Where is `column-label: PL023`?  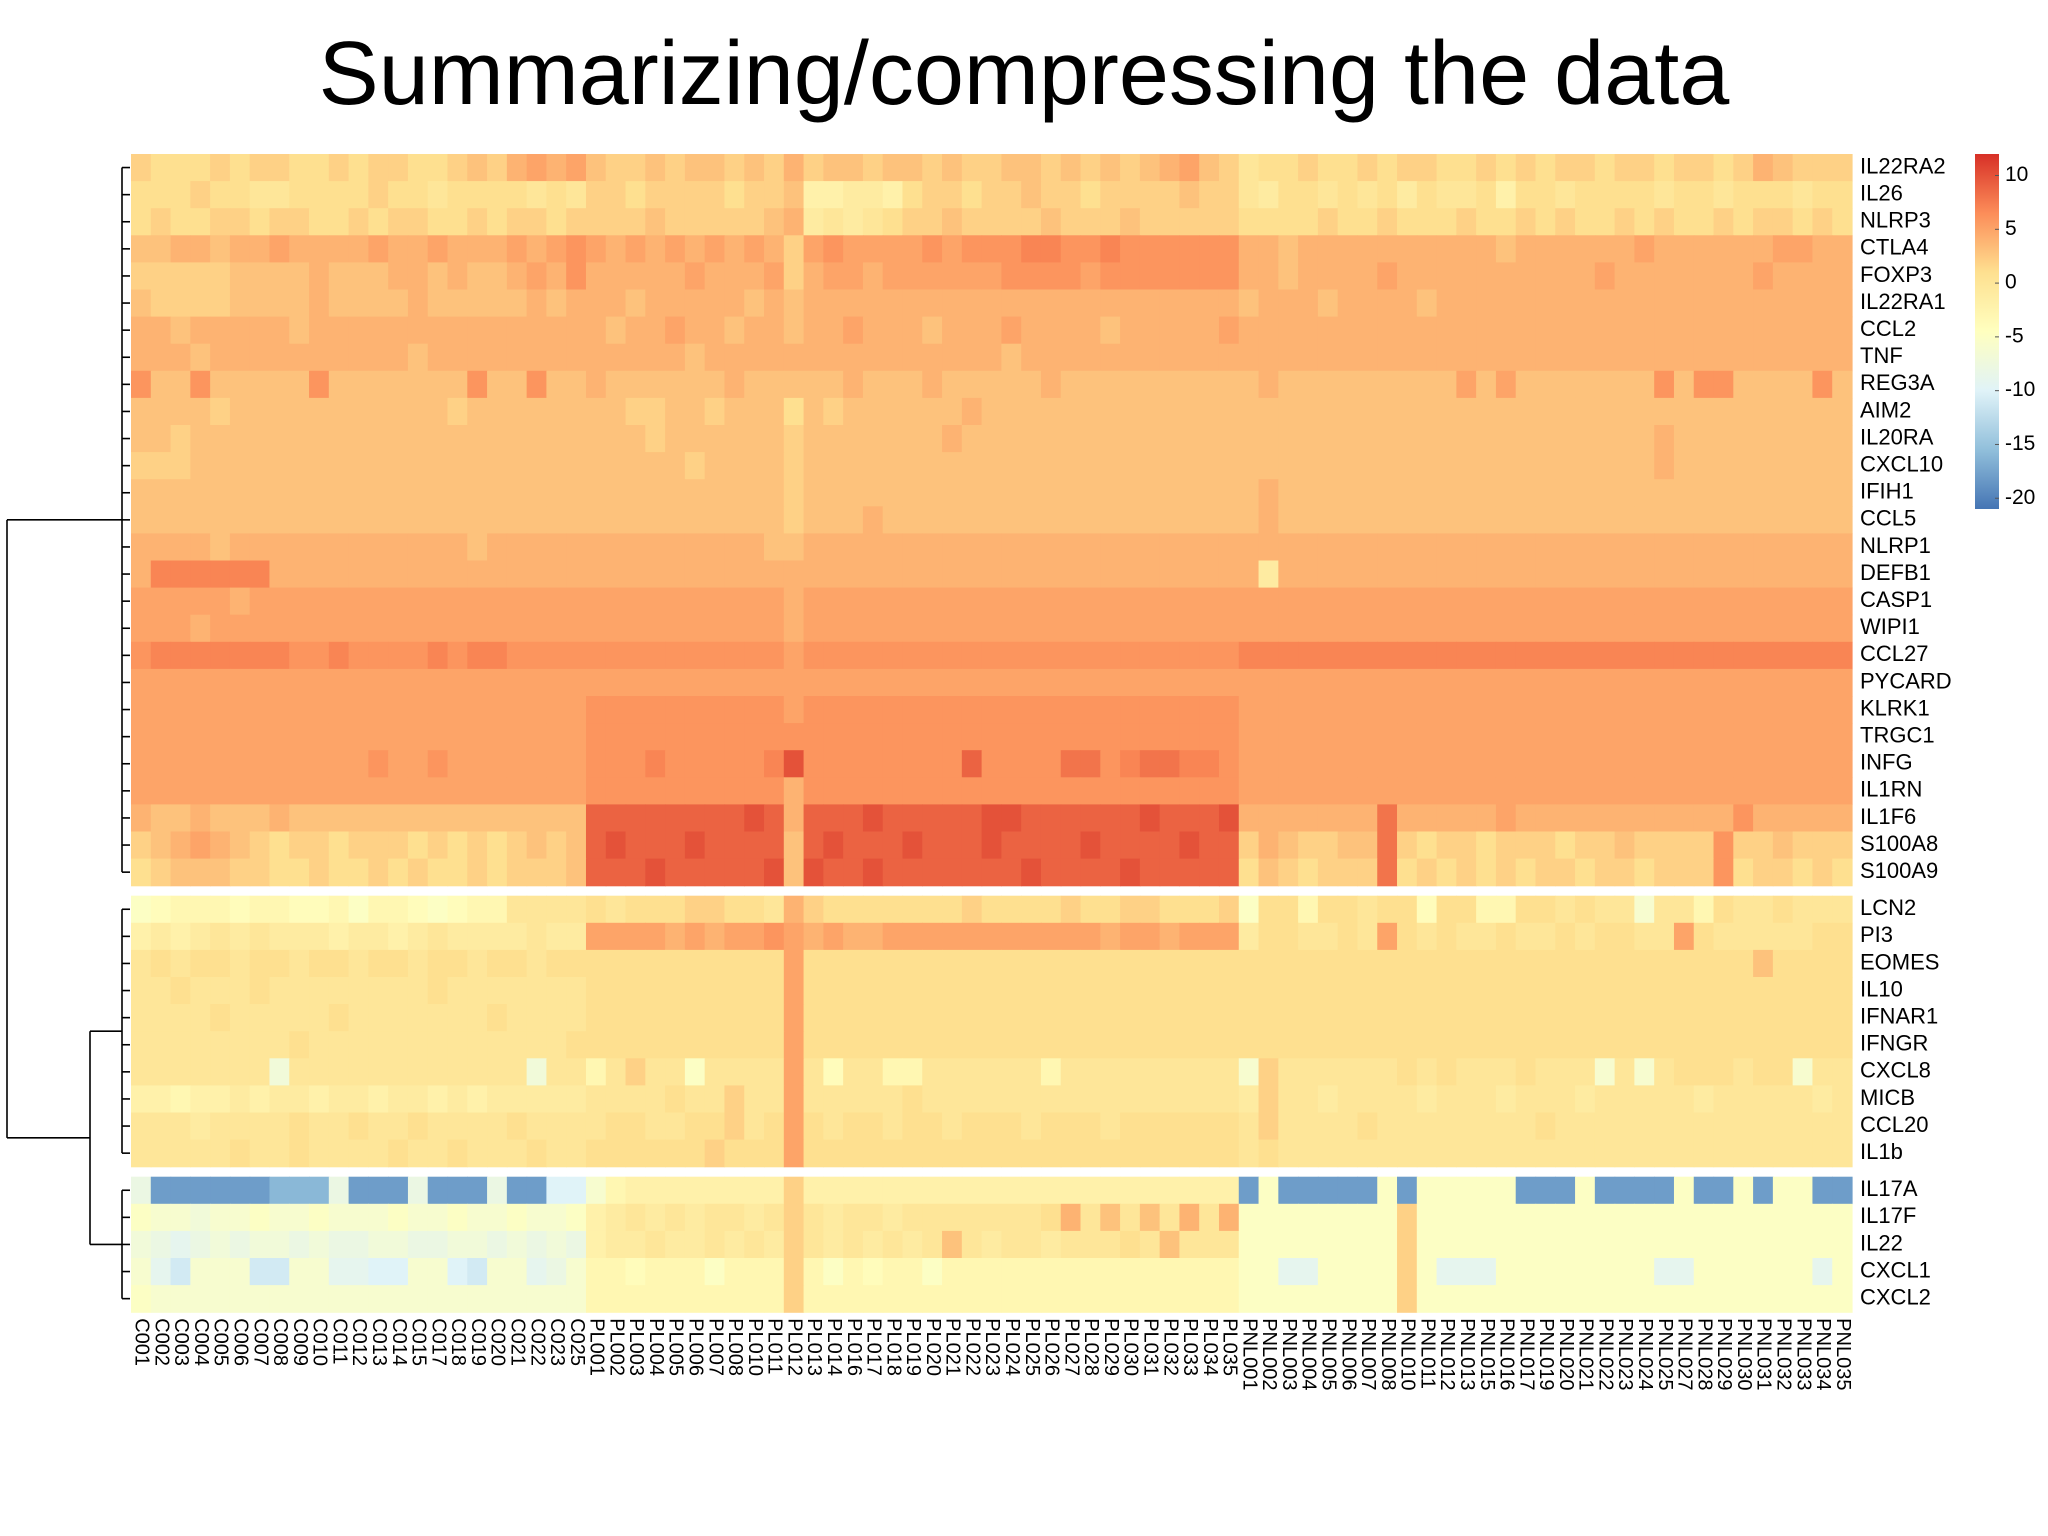
column-label: PL023 is located at coordinates (992, 1347).